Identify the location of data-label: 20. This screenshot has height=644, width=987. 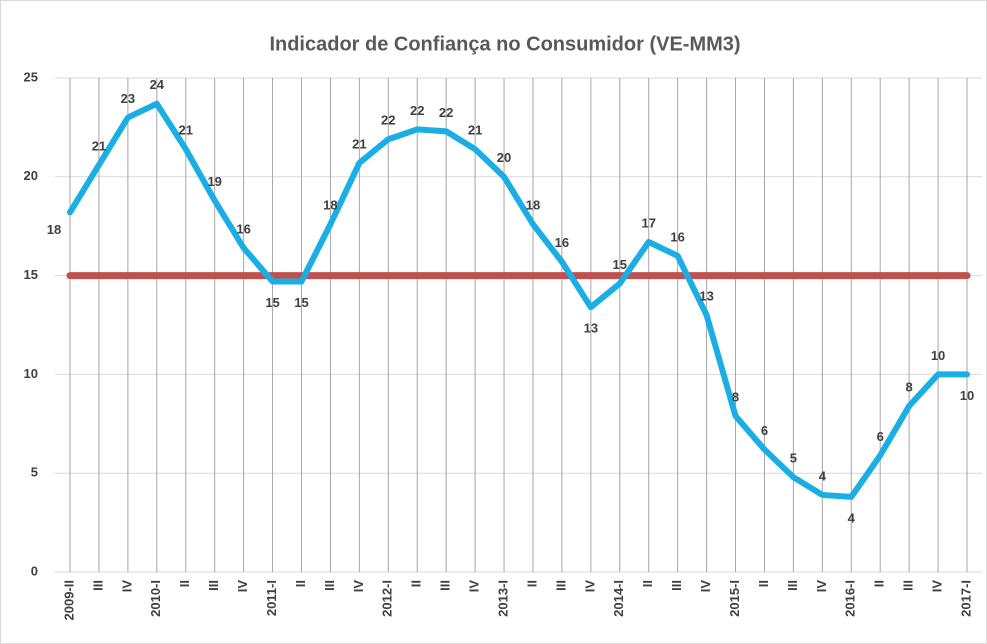
(504, 157).